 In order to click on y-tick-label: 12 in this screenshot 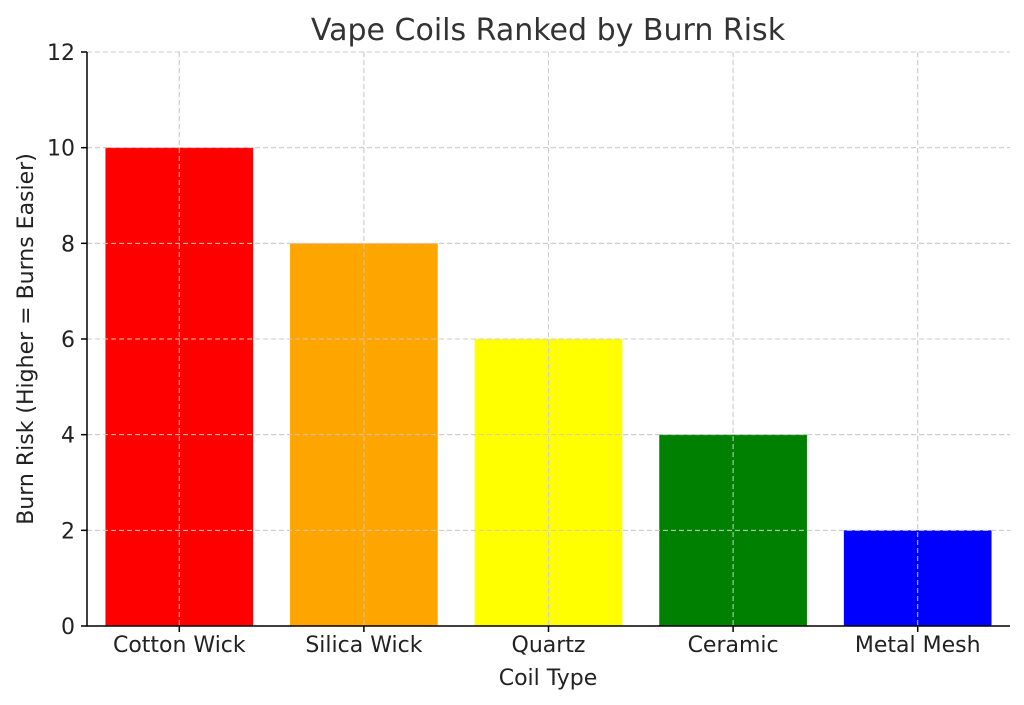, I will do `click(61, 53)`.